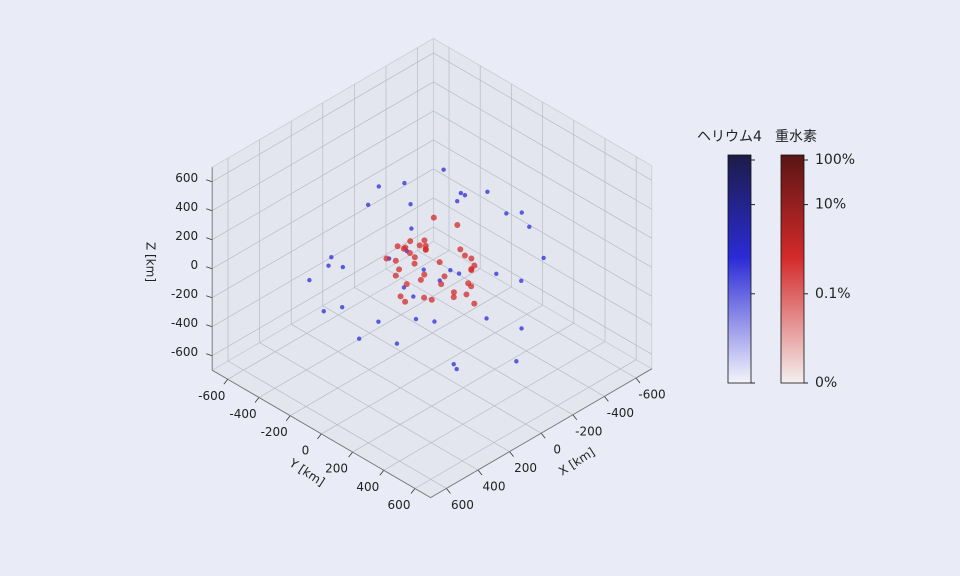 The width and height of the screenshot is (960, 576). I want to click on z-tick-label: -600, so click(184, 352).